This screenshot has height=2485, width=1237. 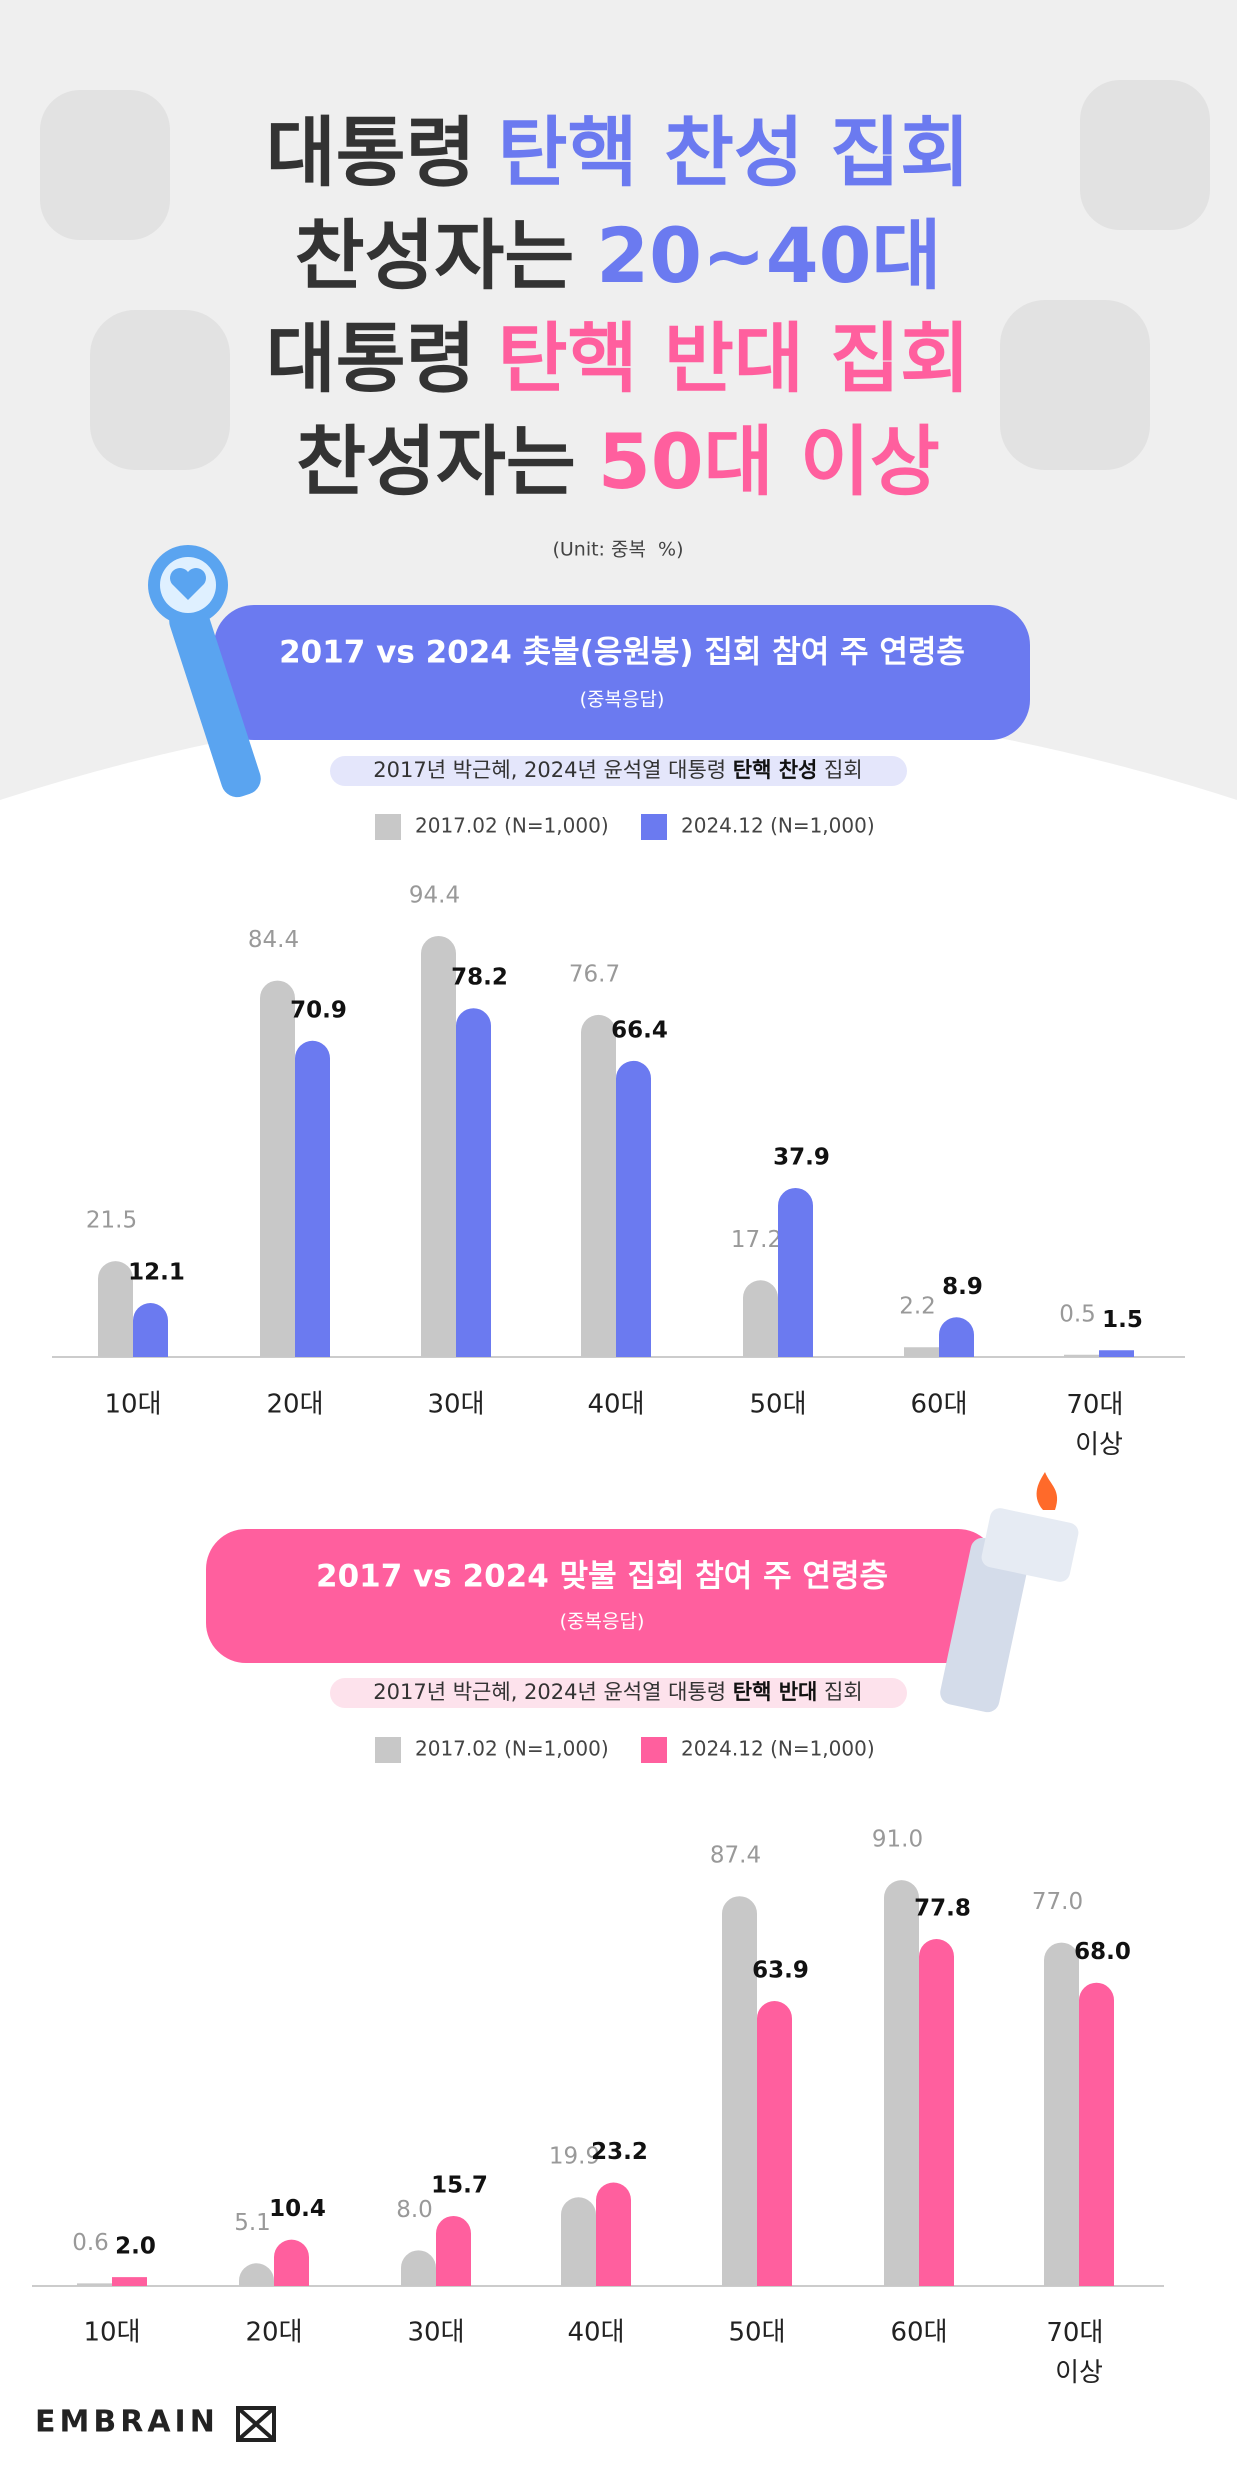 I want to click on note-bold: 탄핵 찬성, so click(x=775, y=770).